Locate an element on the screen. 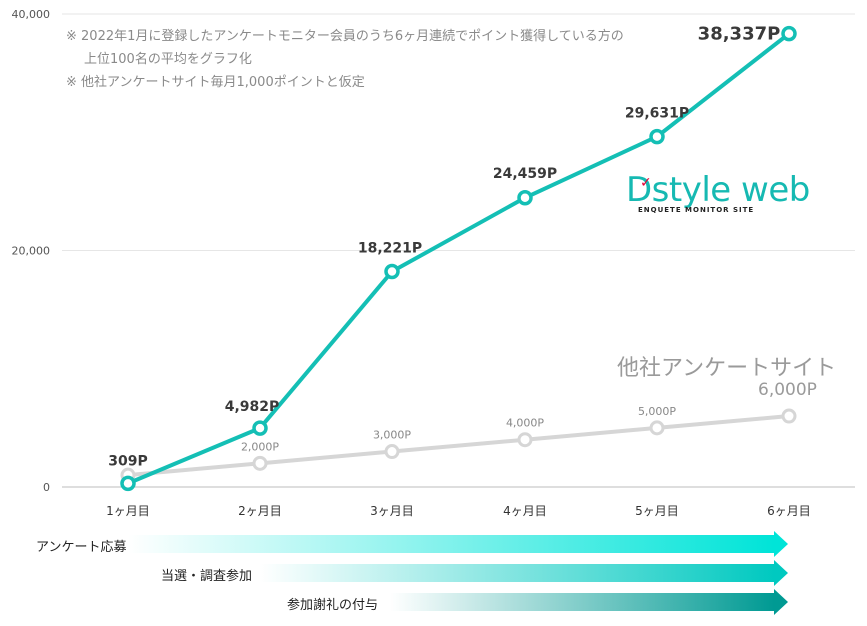 The width and height of the screenshot is (867, 626). arrow-label-participate: 当選・調査参加 is located at coordinates (207, 576).